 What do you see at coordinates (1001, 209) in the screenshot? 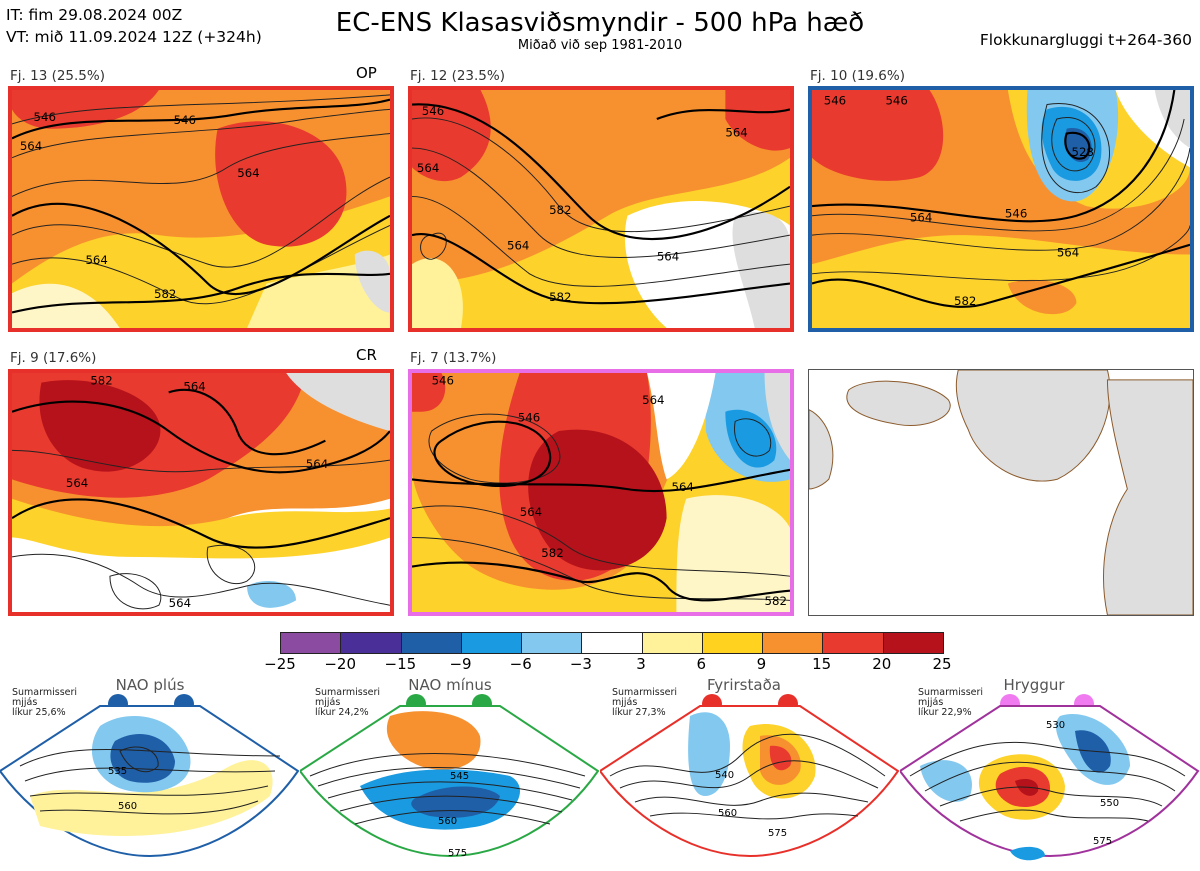
I see `cluster-map-fj10: 546 546 528 564 546 564 582` at bounding box center [1001, 209].